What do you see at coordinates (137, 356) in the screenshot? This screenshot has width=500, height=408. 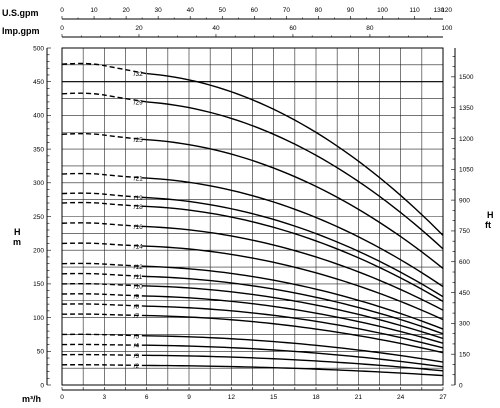 I see `curve-label: /3` at bounding box center [137, 356].